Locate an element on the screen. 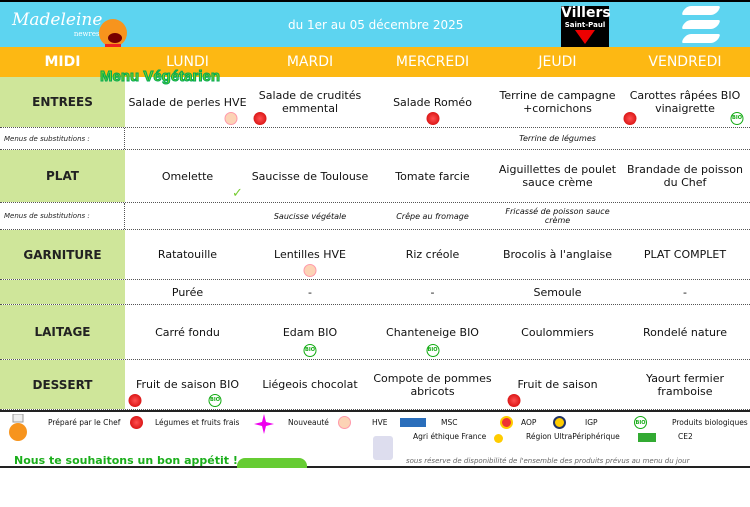  legend-chef: Préparé par le Chef is located at coordinates (84, 422).